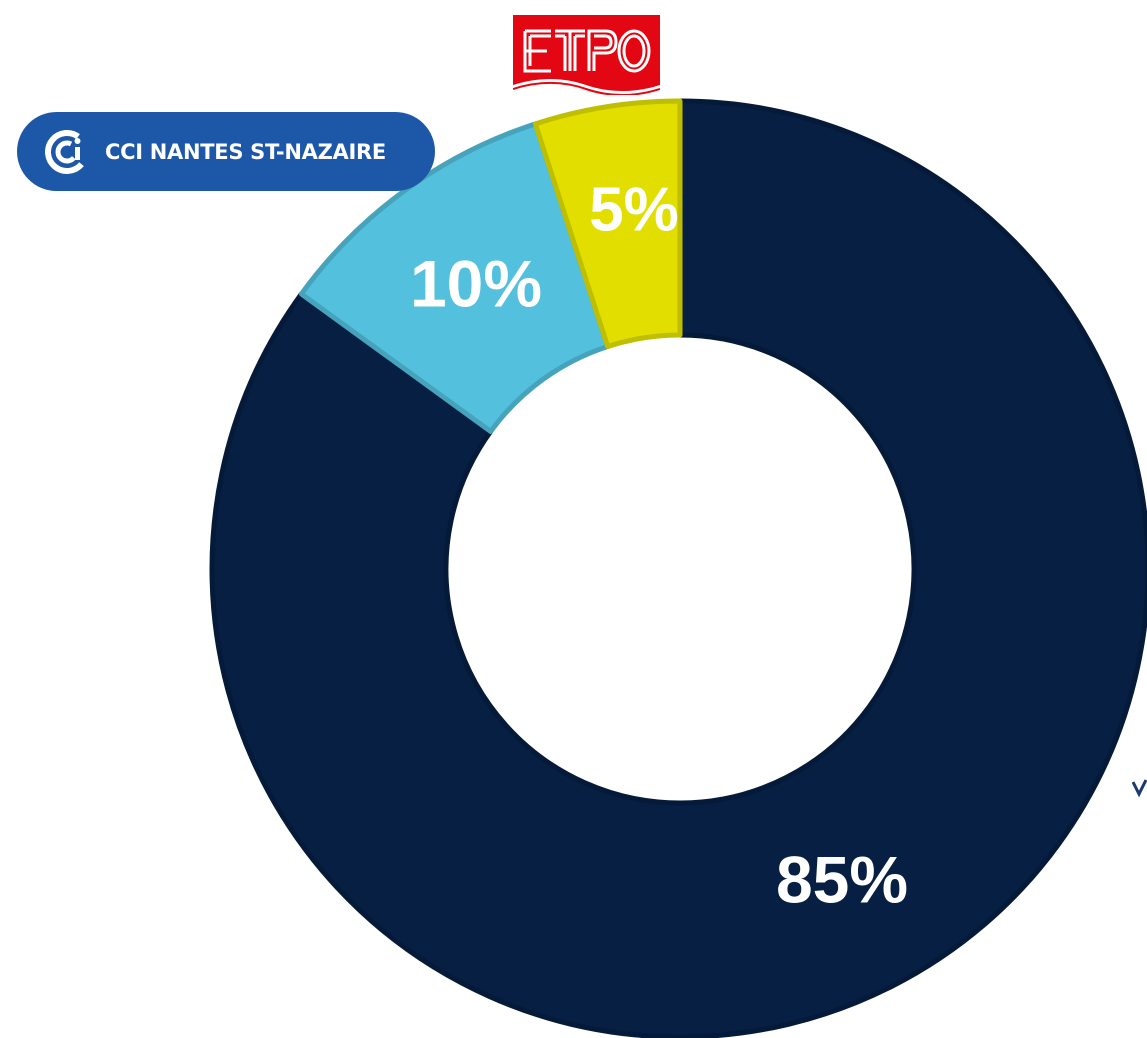 This screenshot has width=1147, height=1038. What do you see at coordinates (476, 283) in the screenshot?
I see `slice-label-10: 10%` at bounding box center [476, 283].